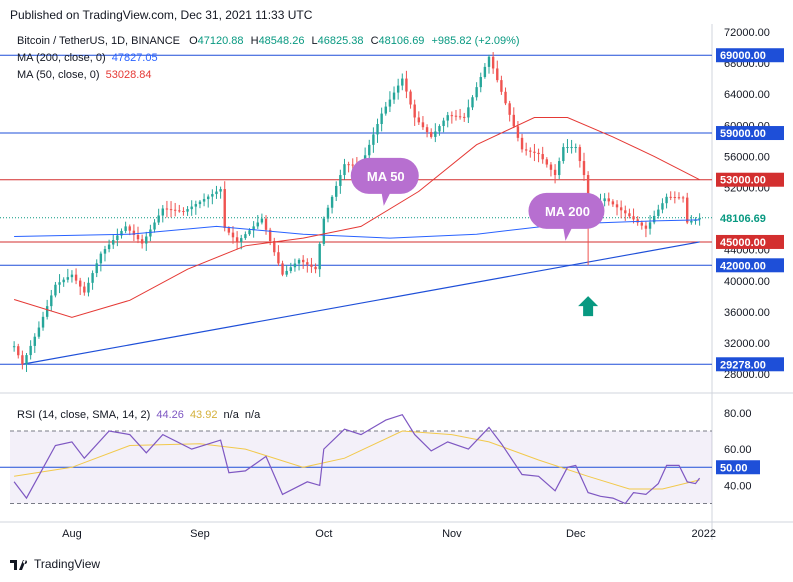  Describe the element at coordinates (738, 486) in the screenshot. I see `rsi-tick-label: 40.00` at that location.